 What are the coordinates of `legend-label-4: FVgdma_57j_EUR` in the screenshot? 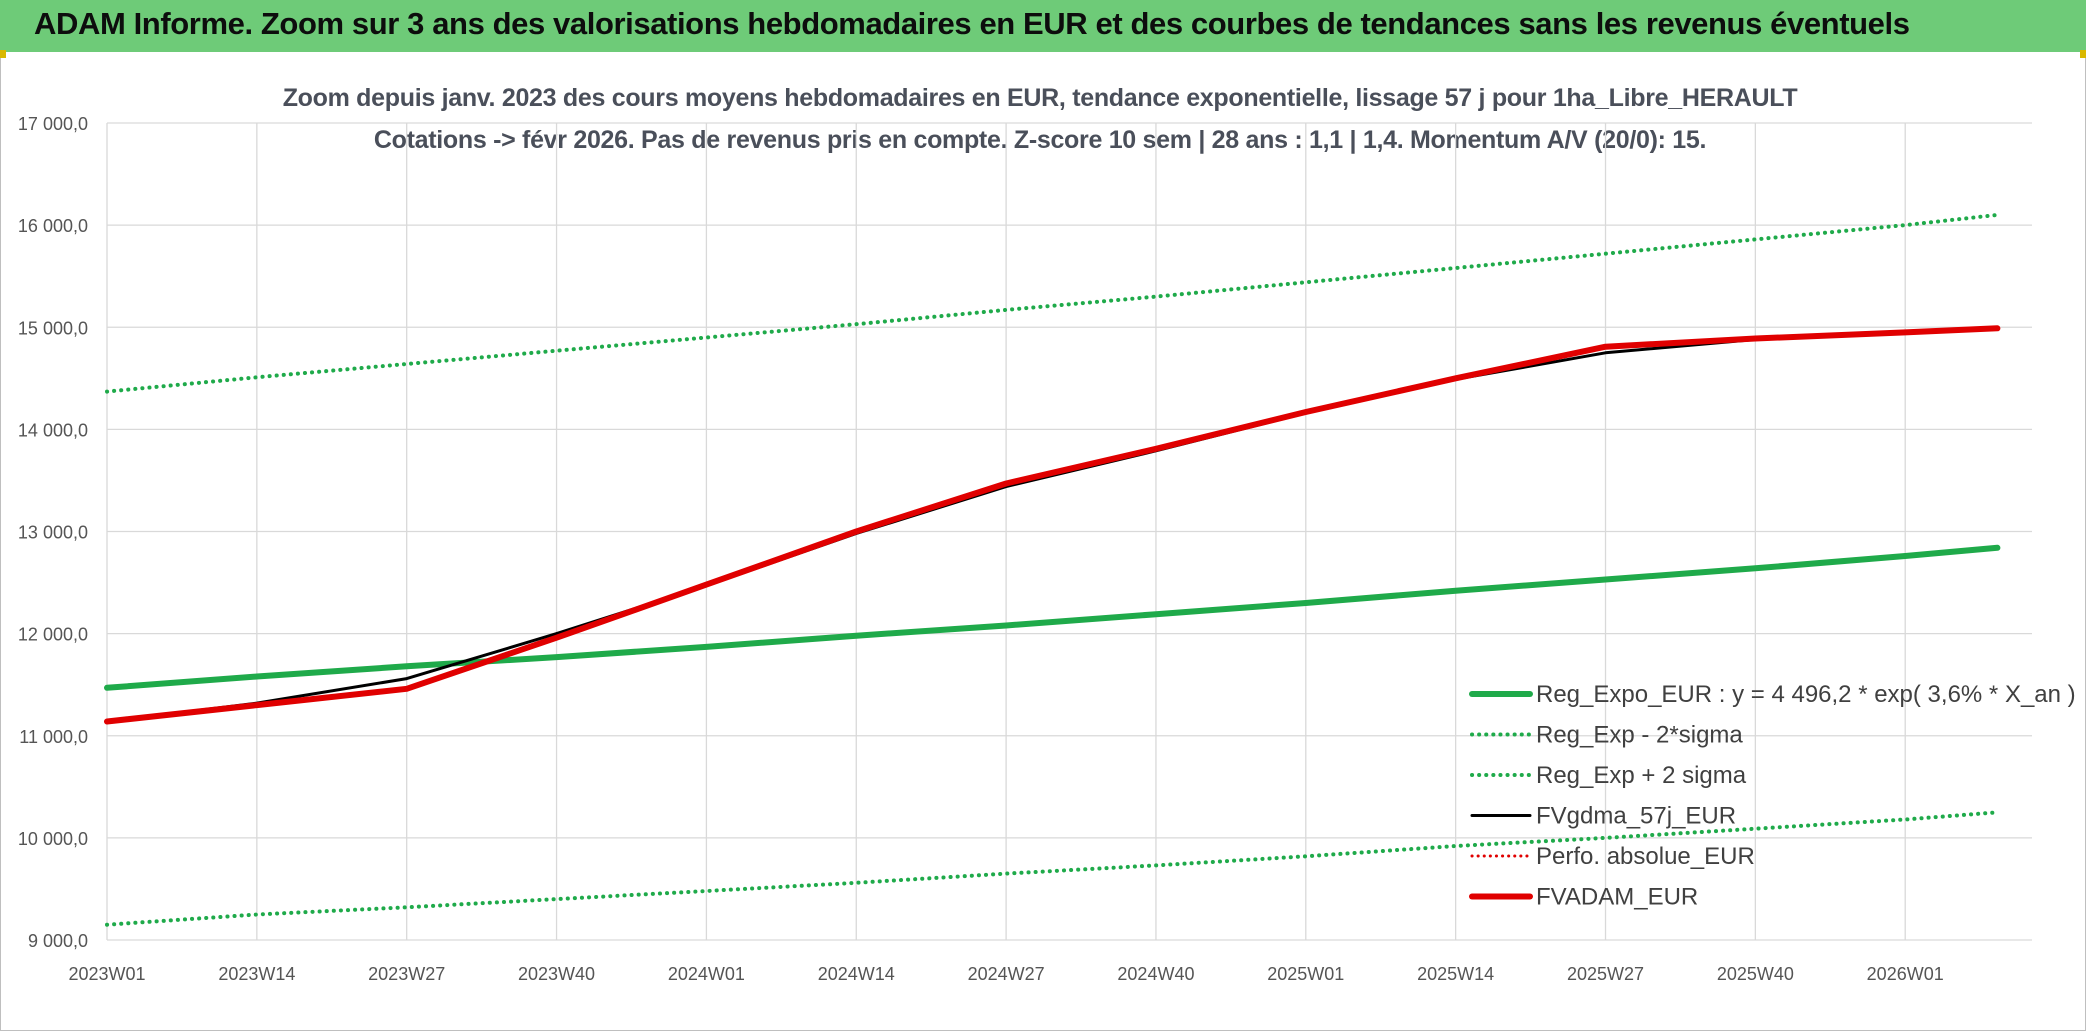 It's located at (1636, 816).